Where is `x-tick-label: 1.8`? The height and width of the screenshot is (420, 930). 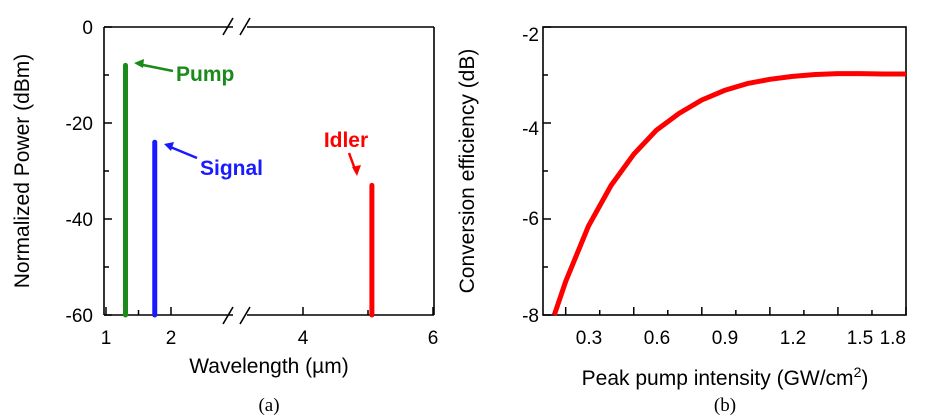 x-tick-label: 1.8 is located at coordinates (893, 338).